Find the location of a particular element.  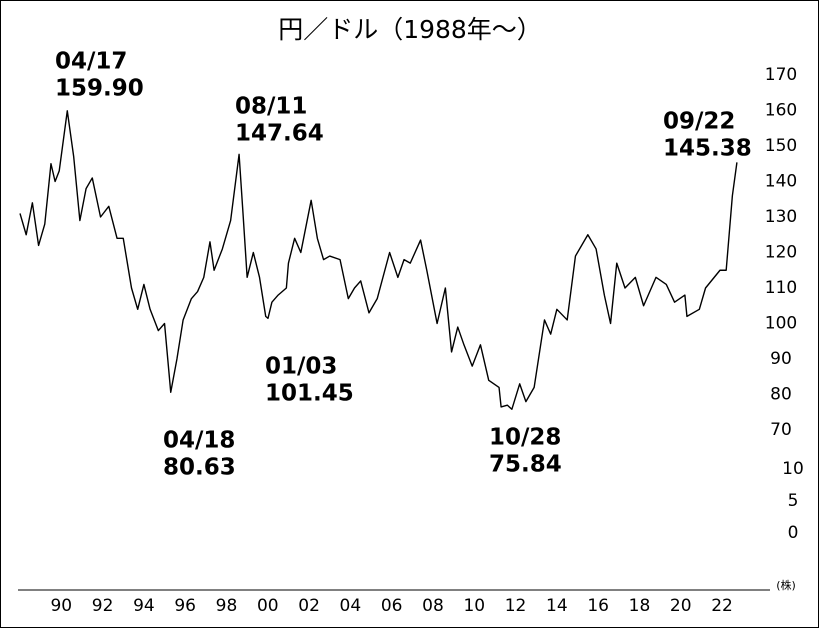

annotation-value: 159.90 is located at coordinates (99, 89).